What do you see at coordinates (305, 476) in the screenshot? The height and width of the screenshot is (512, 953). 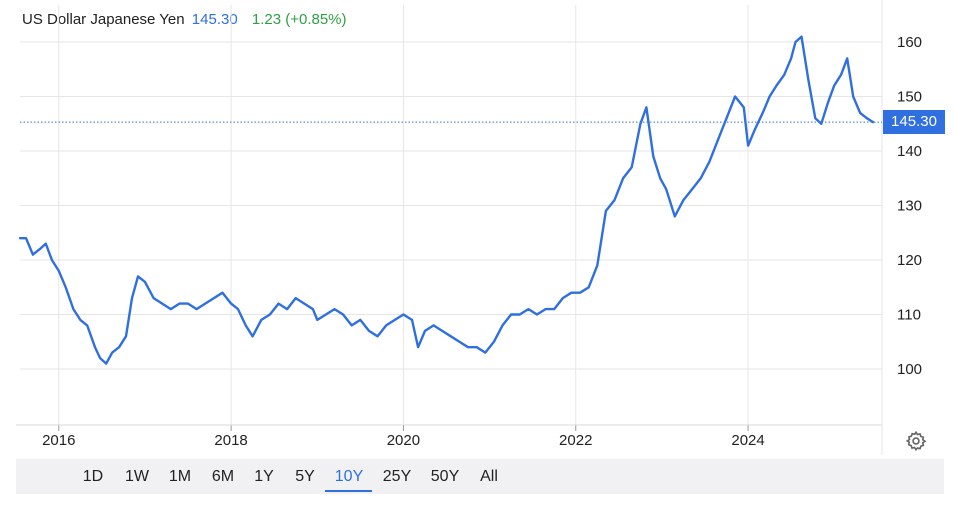 I see `range-button-5y: 5Y` at bounding box center [305, 476].